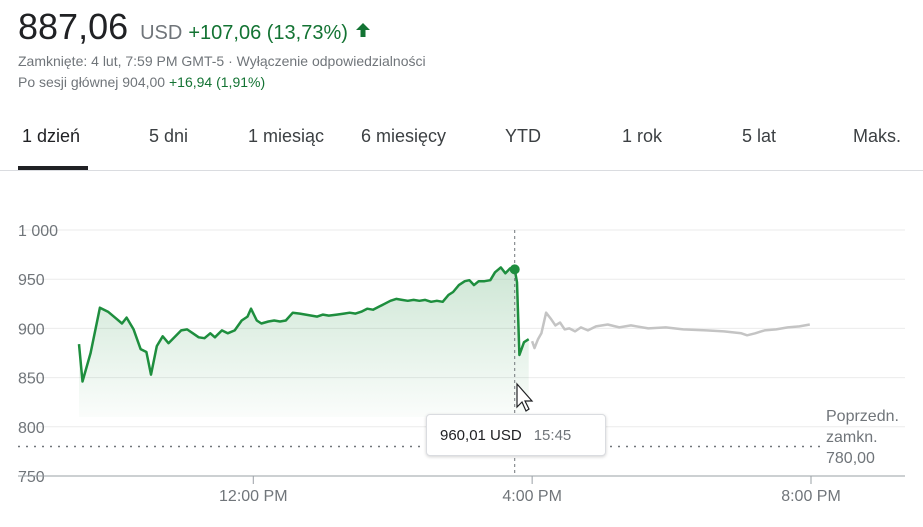  What do you see at coordinates (268, 33) in the screenshot?
I see `price-change: +107,06 (13,73%)` at bounding box center [268, 33].